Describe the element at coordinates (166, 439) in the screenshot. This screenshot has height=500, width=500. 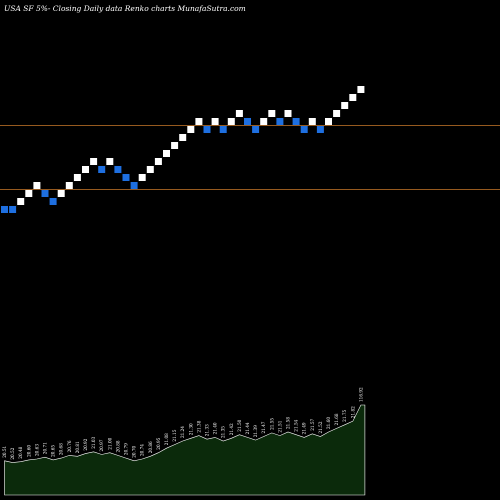
I see `volume-label: 21.08` at that location.